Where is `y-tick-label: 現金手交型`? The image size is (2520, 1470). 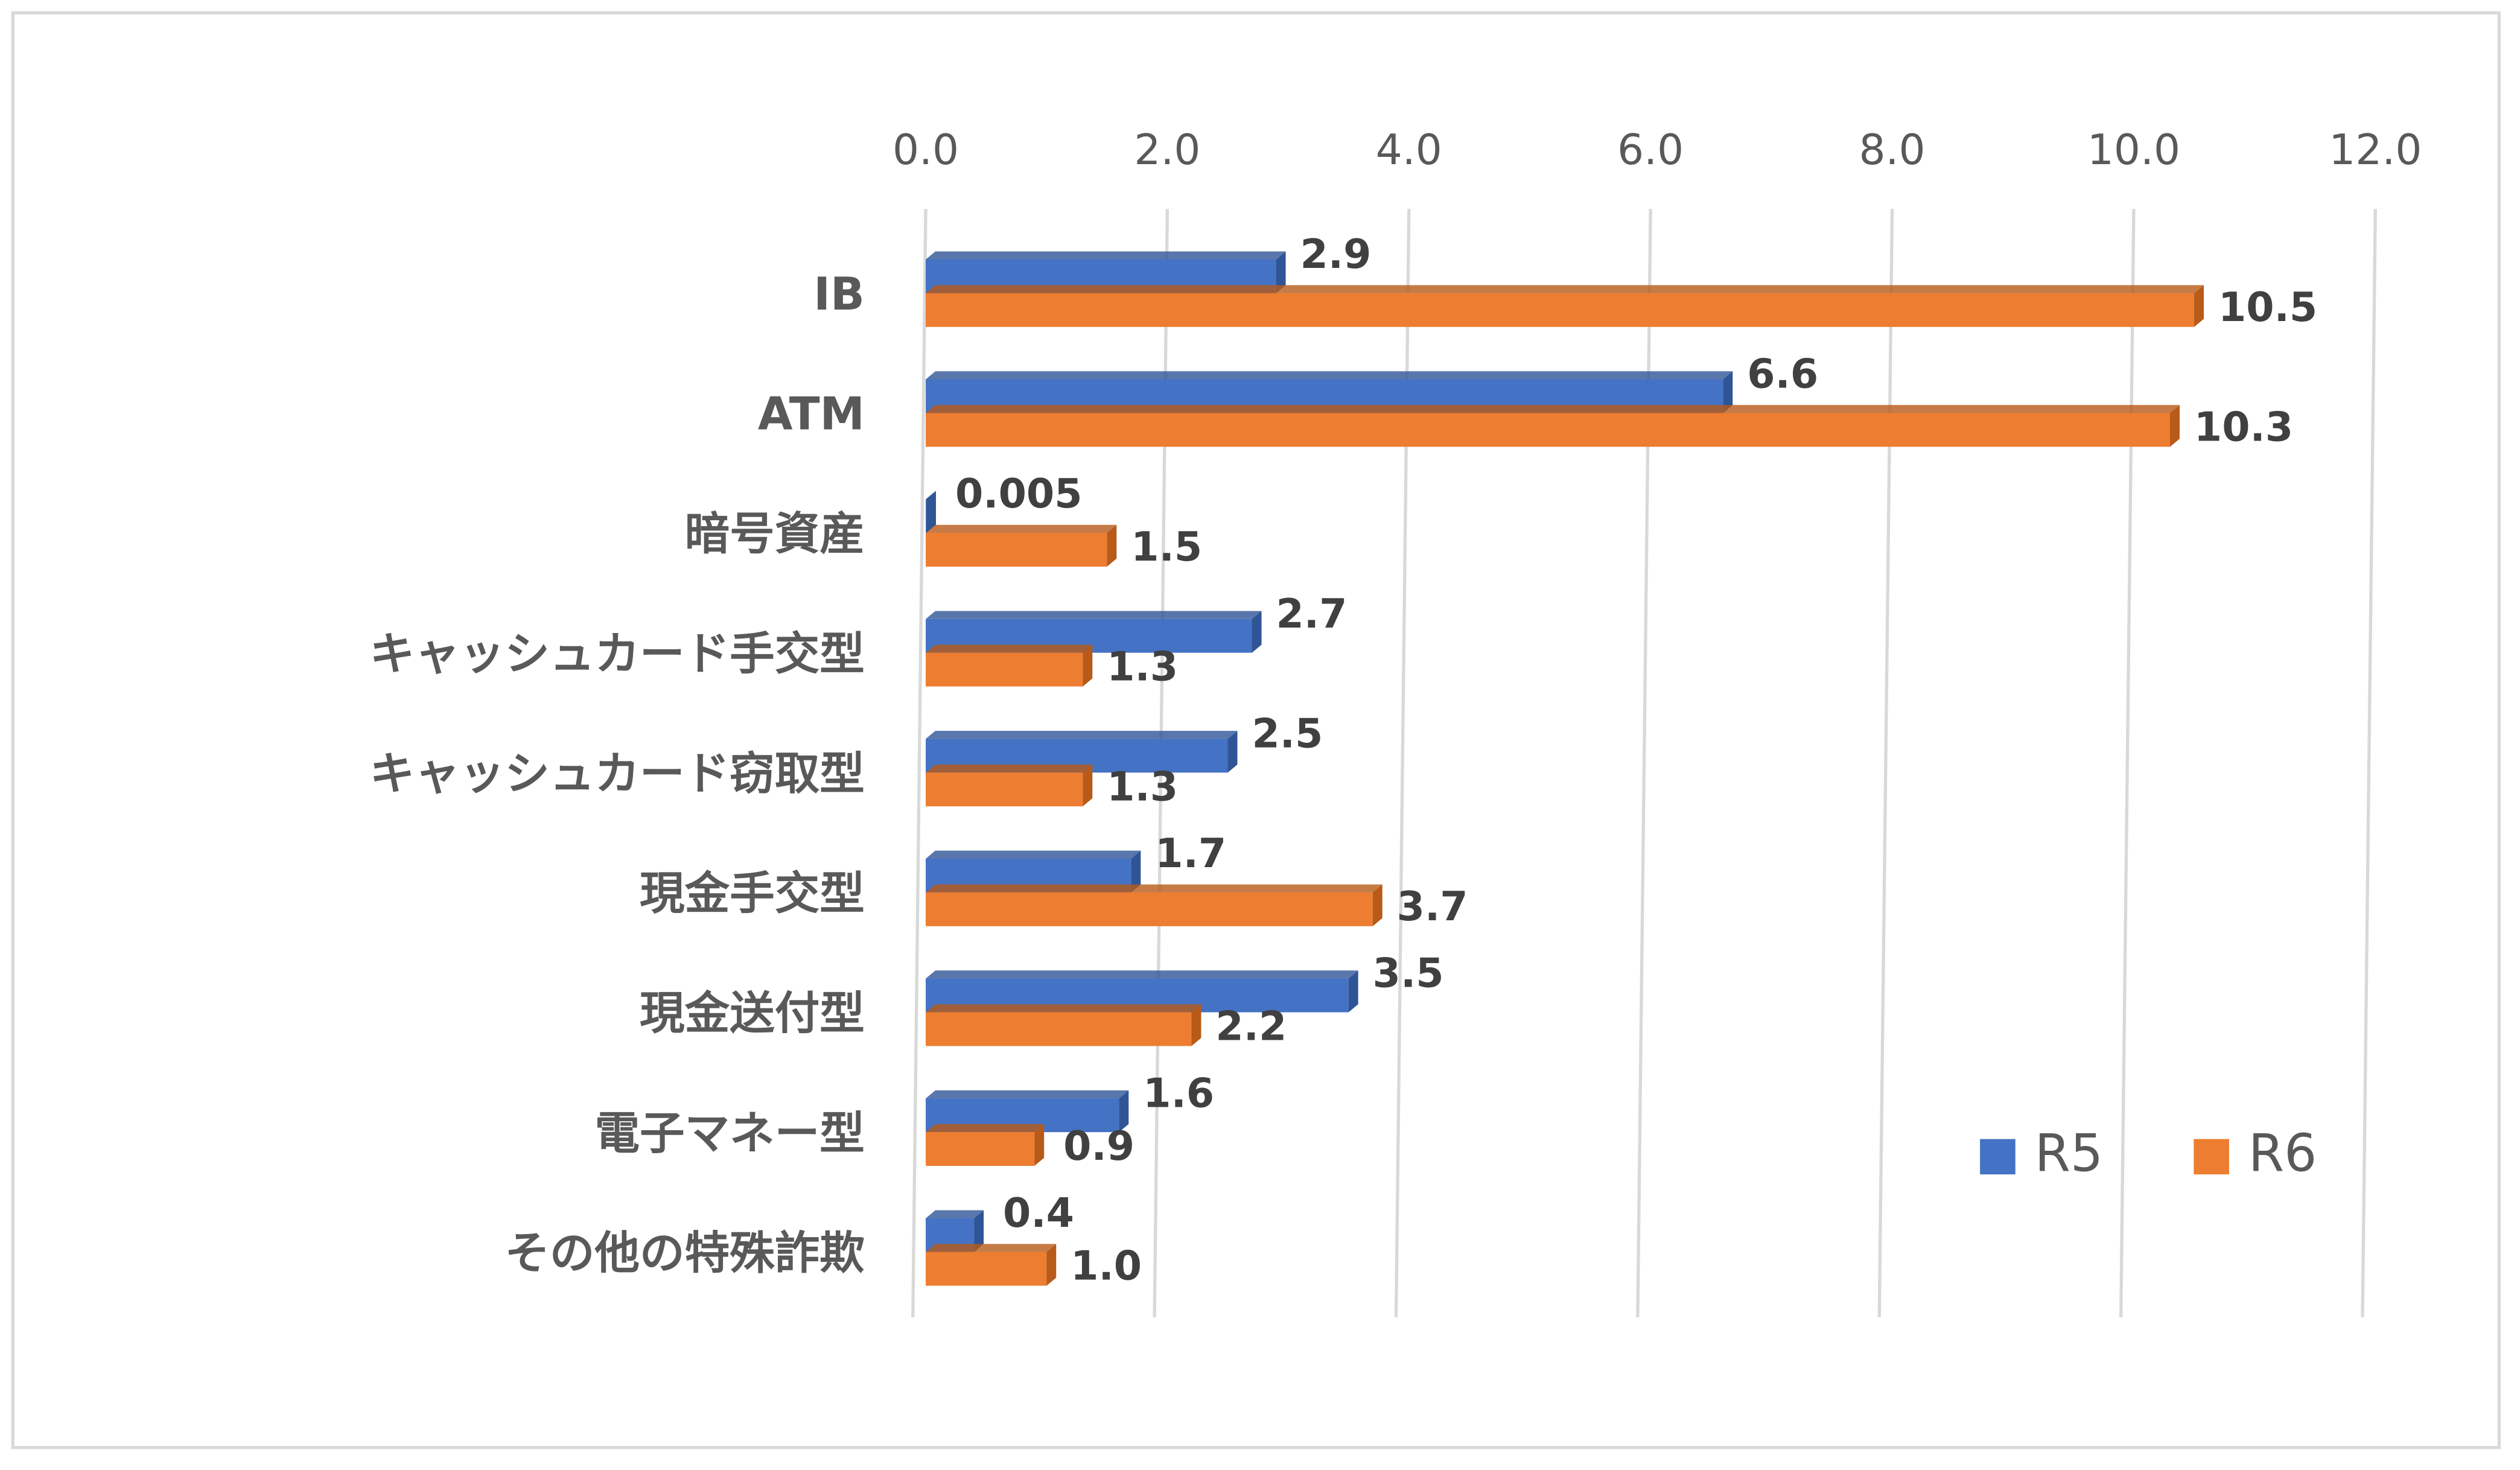 y-tick-label: 現金手交型 is located at coordinates (752, 893).